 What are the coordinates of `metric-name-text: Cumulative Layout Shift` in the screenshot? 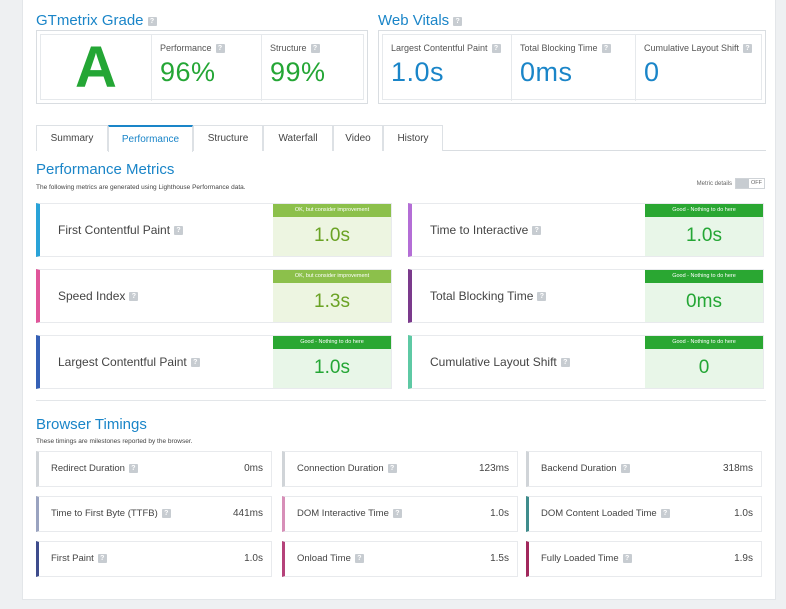 It's located at (493, 362).